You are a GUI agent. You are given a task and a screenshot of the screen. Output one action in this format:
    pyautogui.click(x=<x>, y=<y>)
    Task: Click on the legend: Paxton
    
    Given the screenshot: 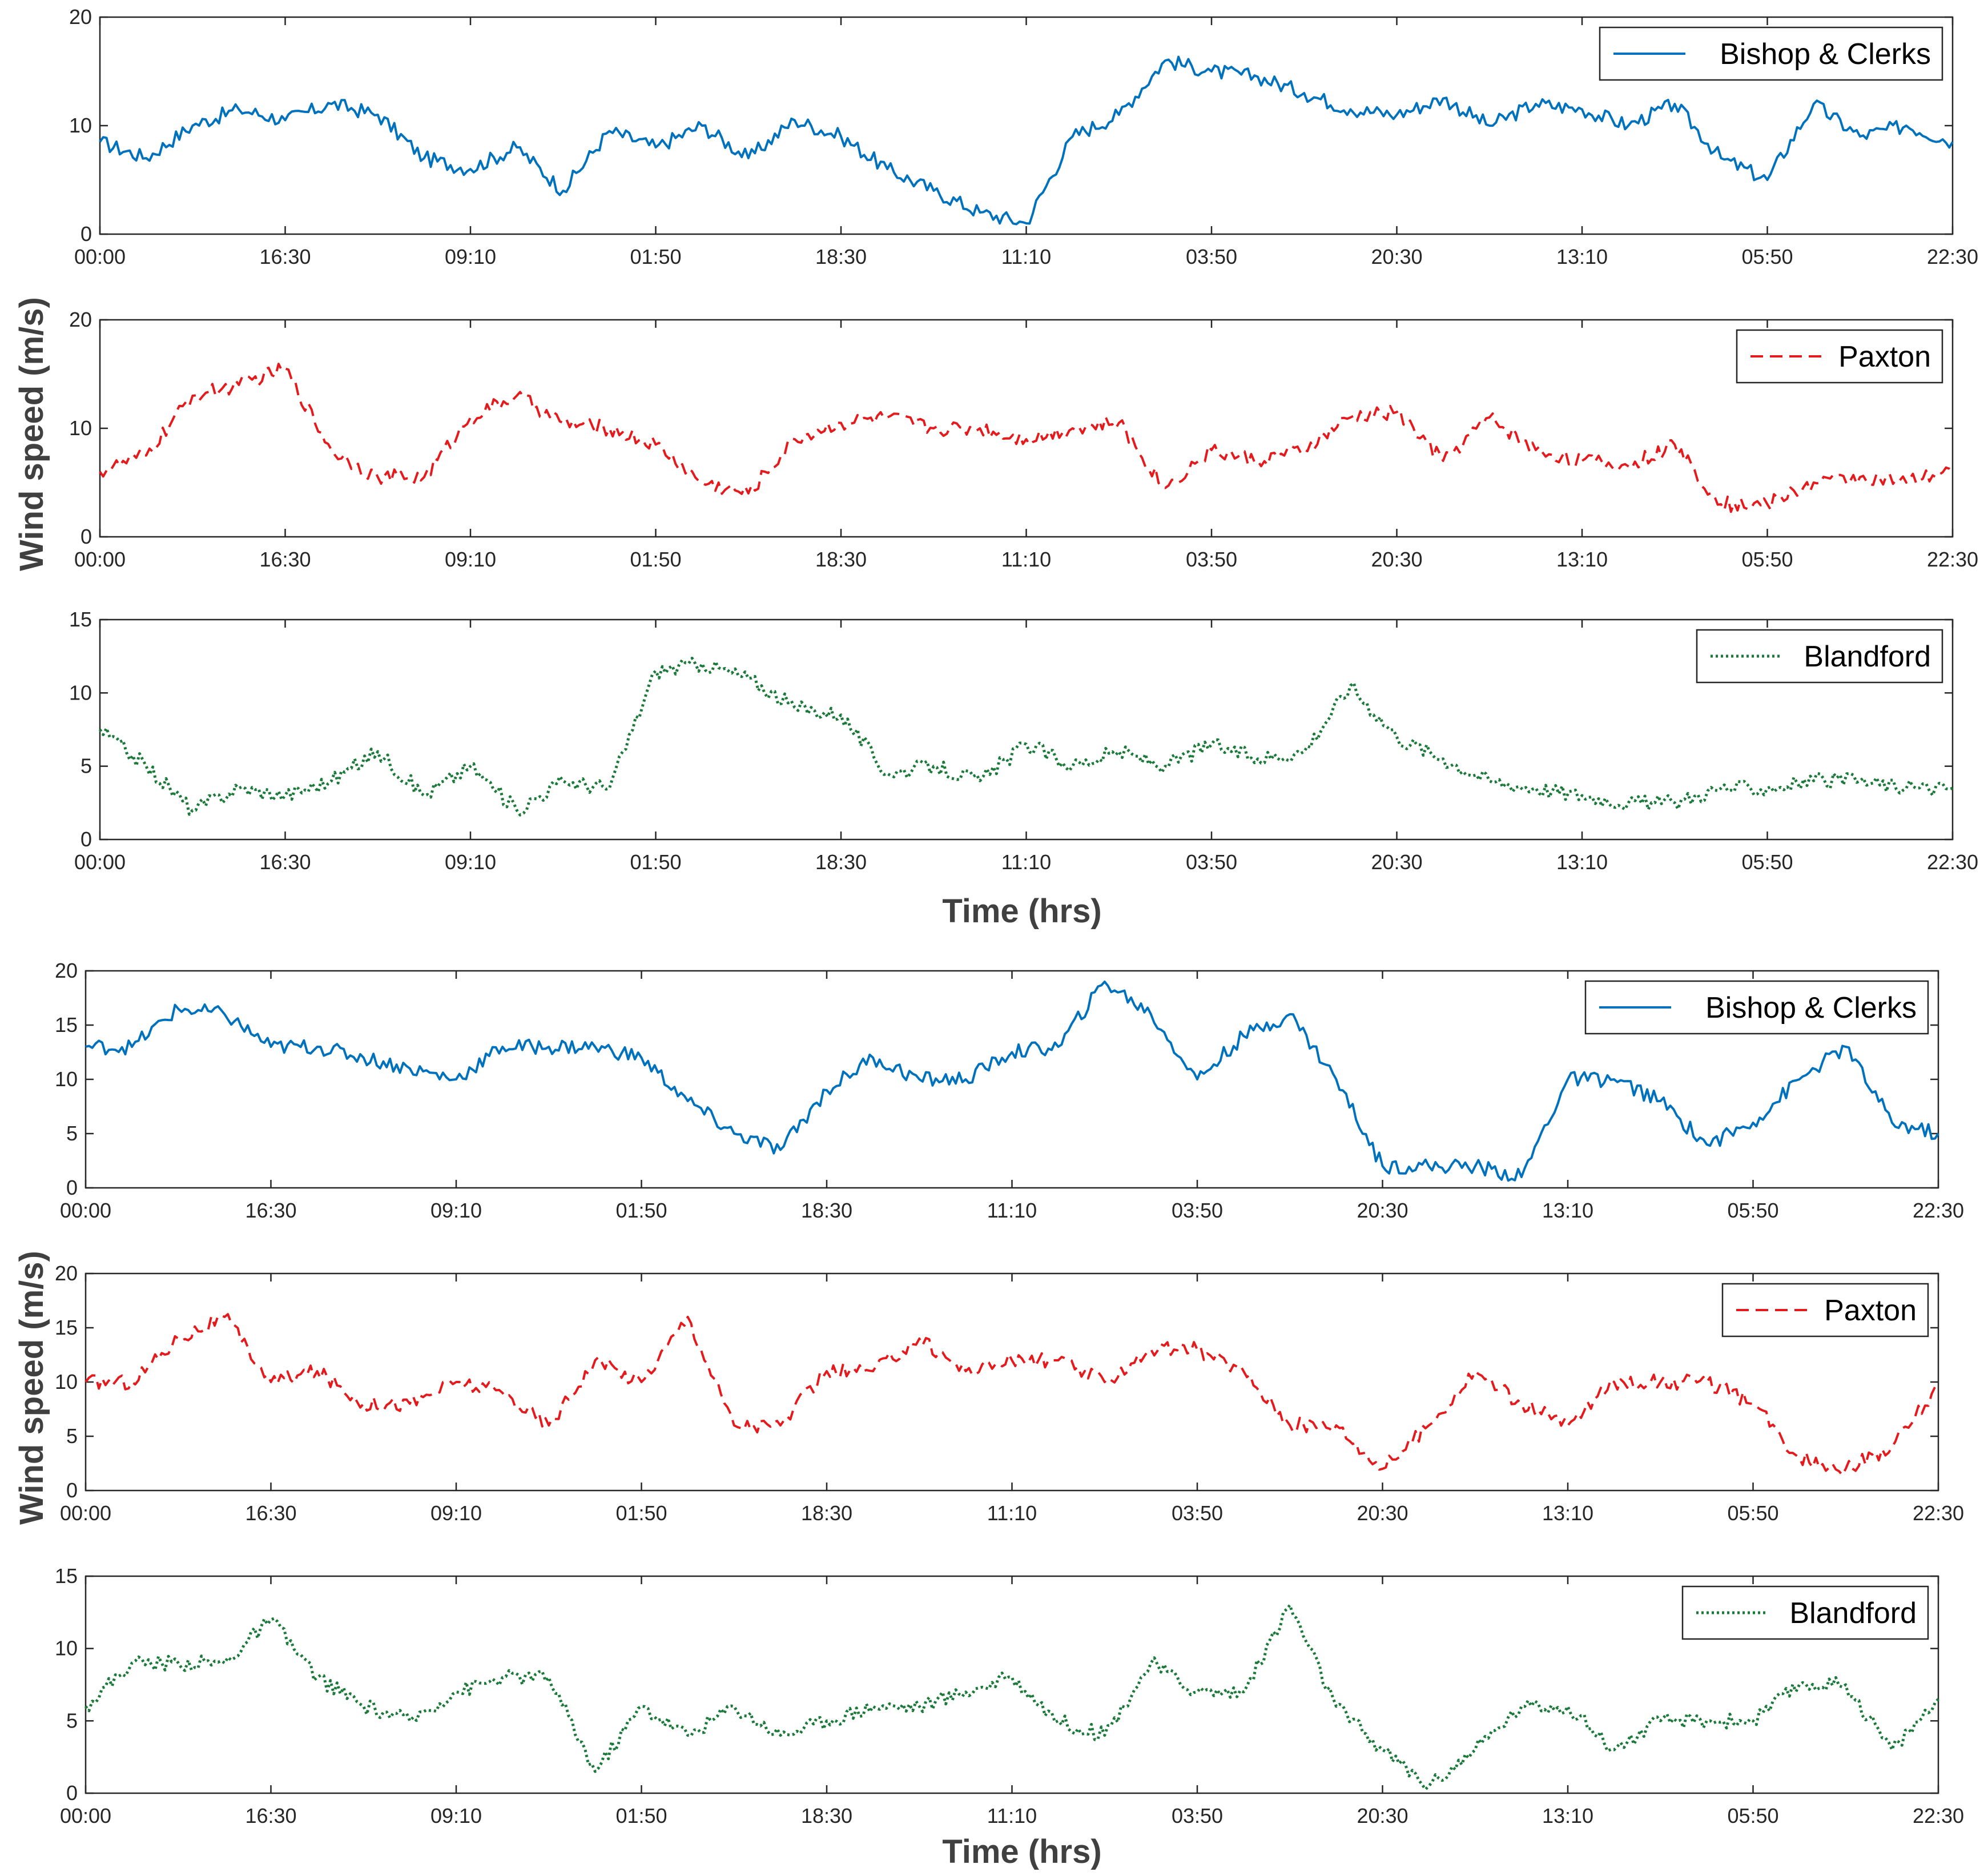 What is the action you would take?
    pyautogui.click(x=1825, y=1310)
    